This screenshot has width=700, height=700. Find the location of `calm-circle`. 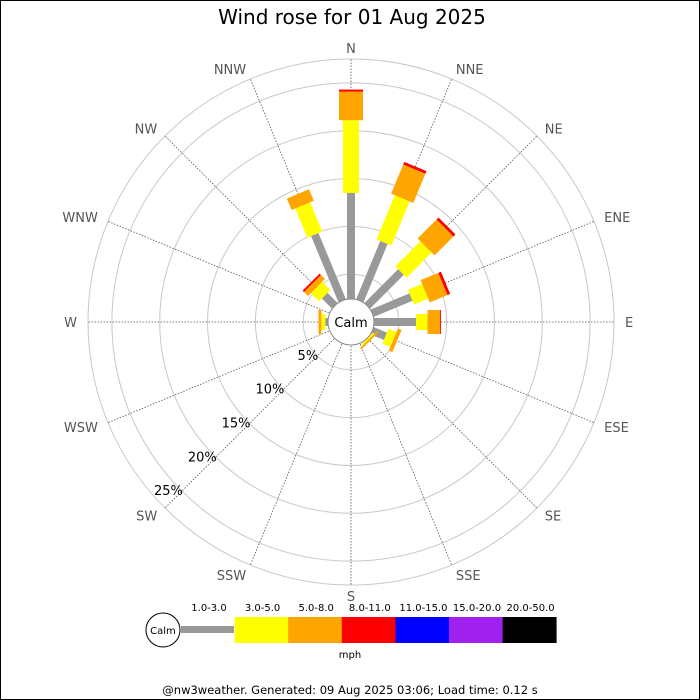

calm-circle is located at coordinates (351, 322).